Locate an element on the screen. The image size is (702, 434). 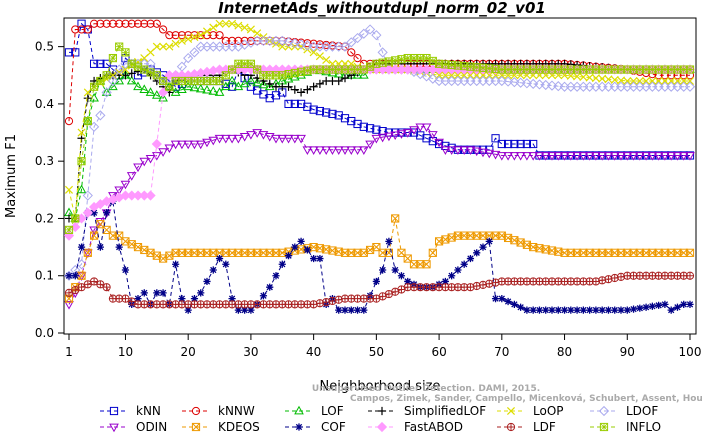
data-point-fastabod is located at coordinates (156, 144).